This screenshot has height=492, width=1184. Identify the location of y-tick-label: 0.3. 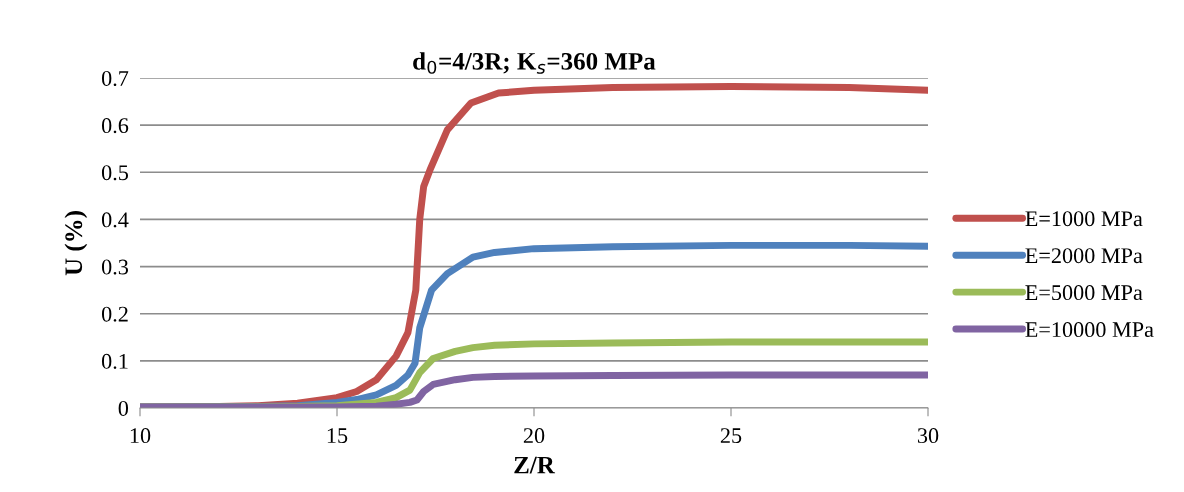
(115, 267).